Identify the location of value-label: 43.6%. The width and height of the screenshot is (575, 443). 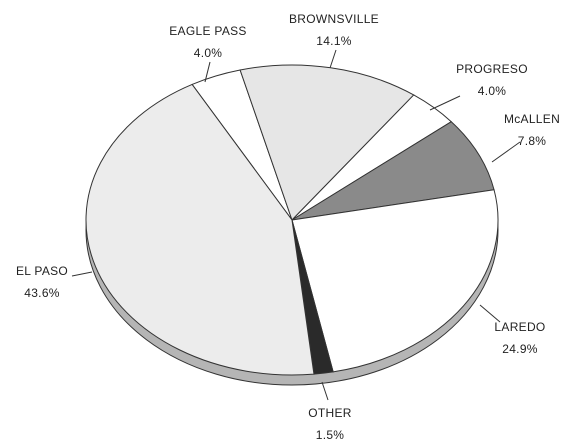
(42, 293).